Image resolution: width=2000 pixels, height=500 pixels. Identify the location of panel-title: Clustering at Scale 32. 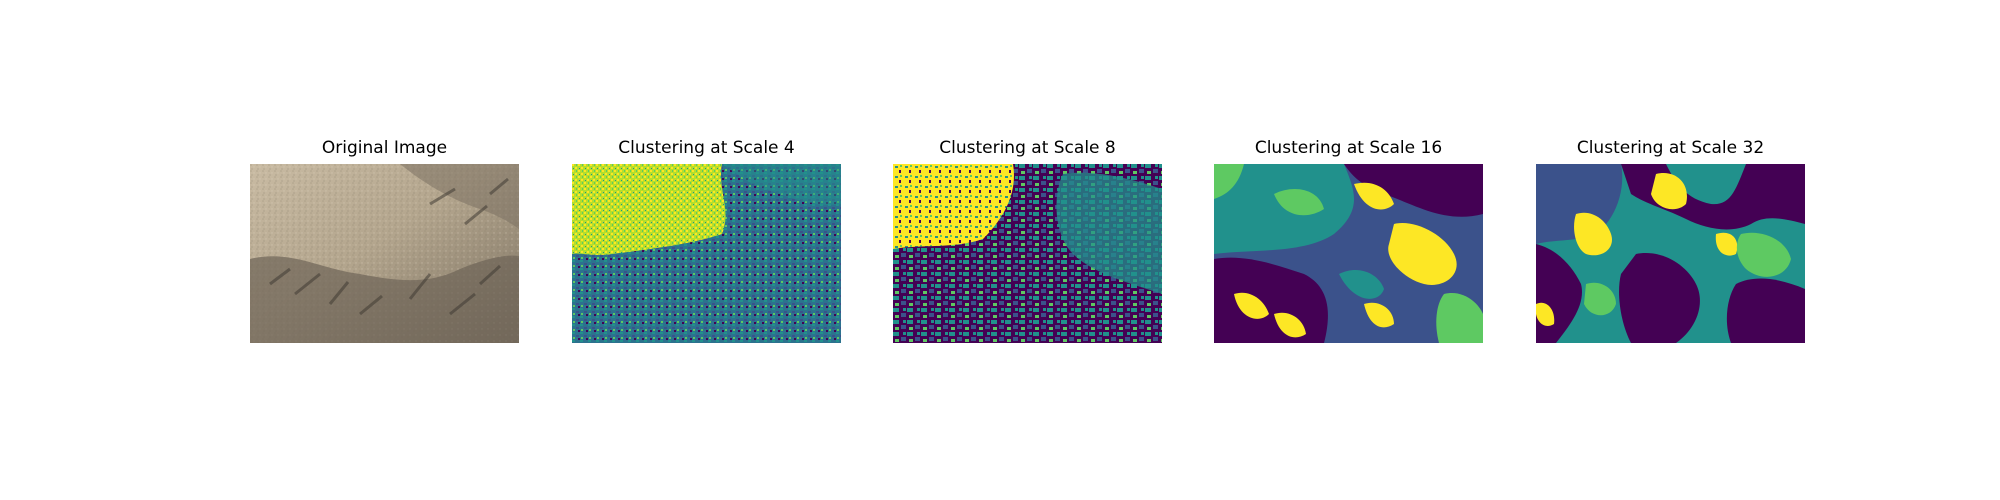
(1670, 148).